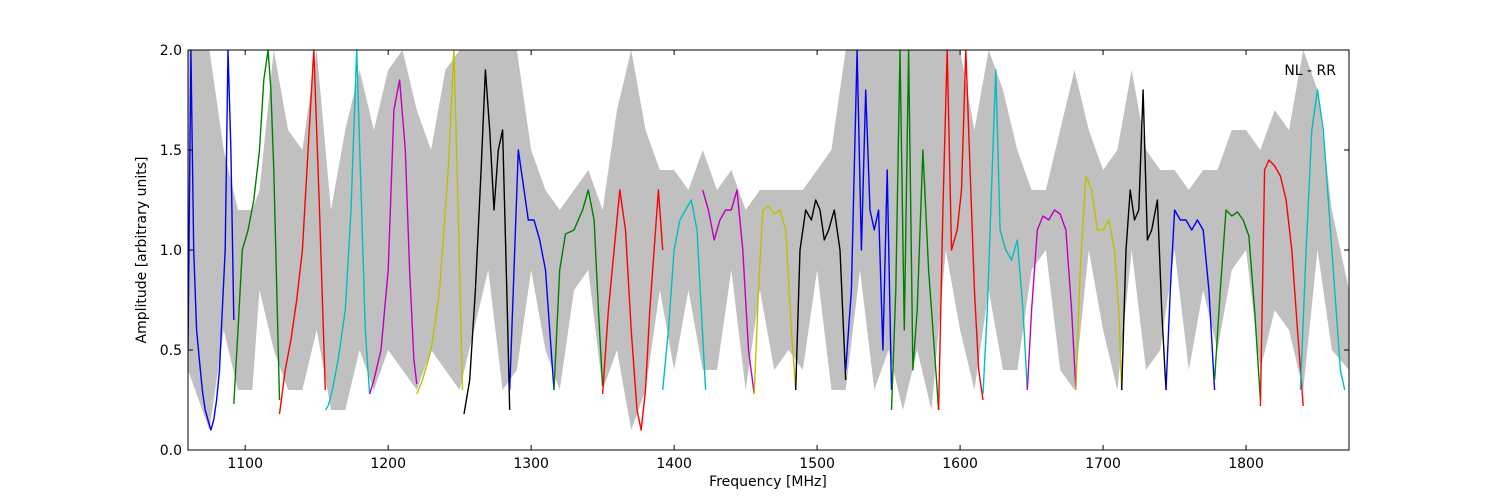 The width and height of the screenshot is (1500, 500). What do you see at coordinates (388, 464) in the screenshot?
I see `x-tick-label: 1200` at bounding box center [388, 464].